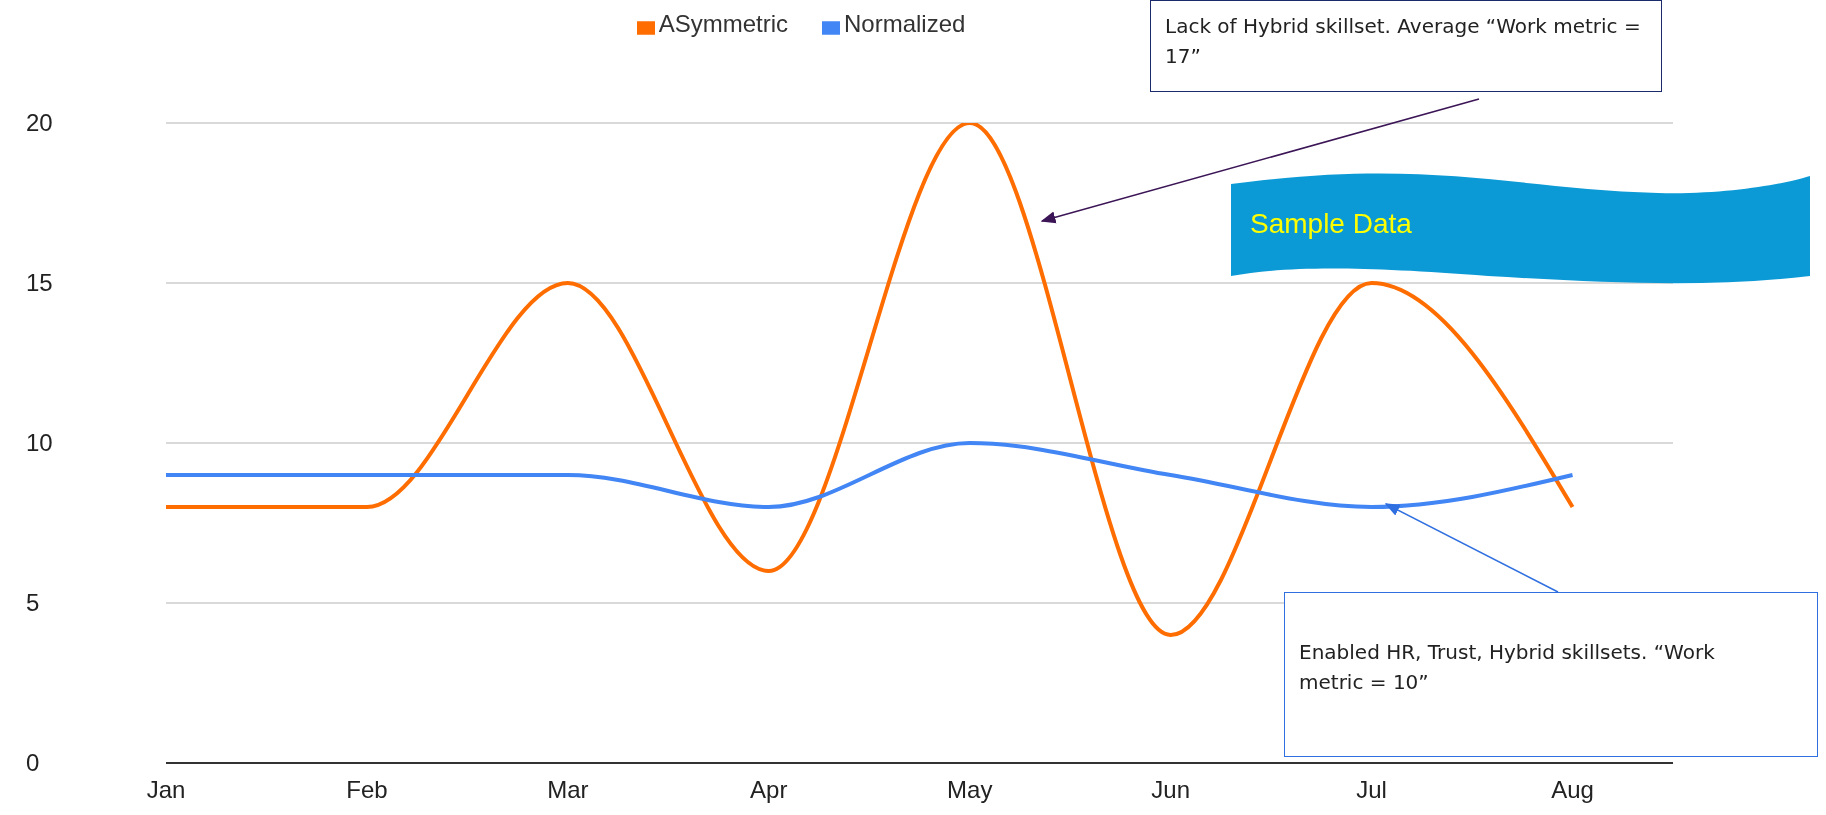 The height and width of the screenshot is (815, 1826). Describe the element at coordinates (367, 790) in the screenshot. I see `x-tick-label: Feb` at that location.